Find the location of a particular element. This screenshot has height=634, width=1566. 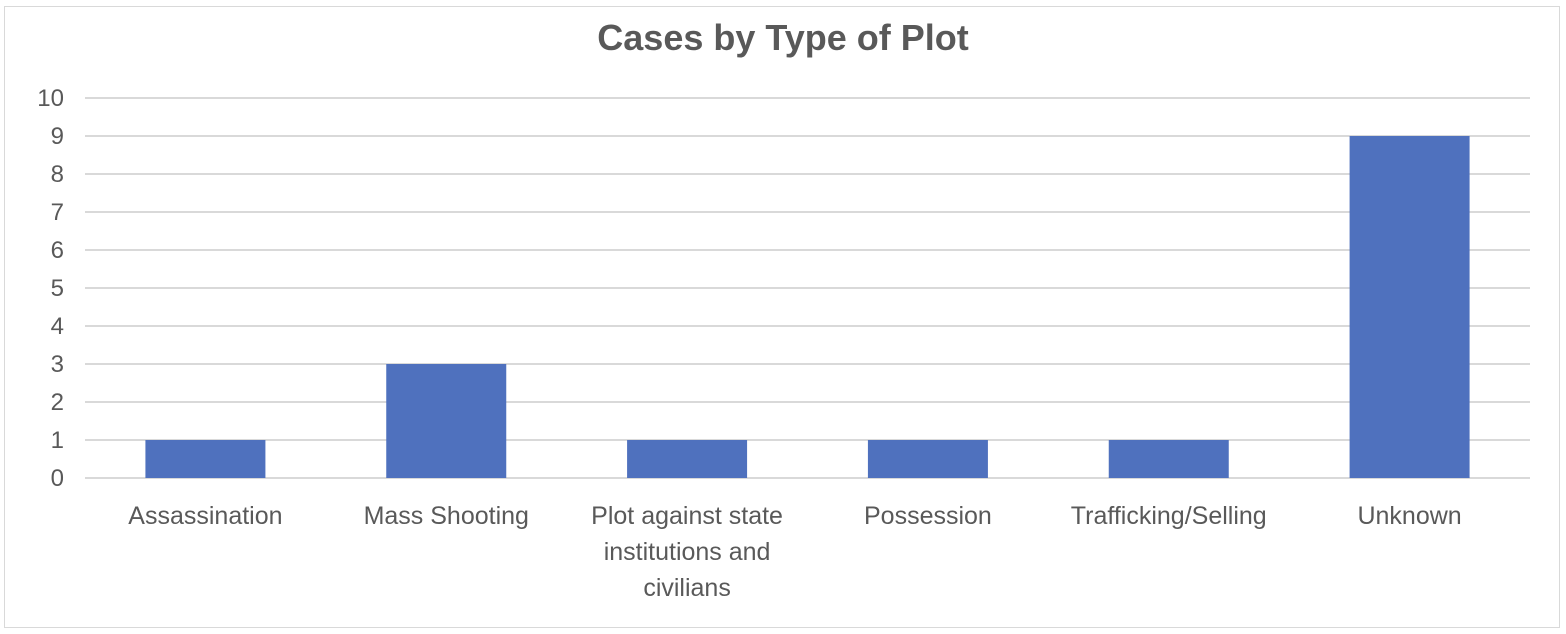

chart-title: Cases by Type of Plot is located at coordinates (782, 37).